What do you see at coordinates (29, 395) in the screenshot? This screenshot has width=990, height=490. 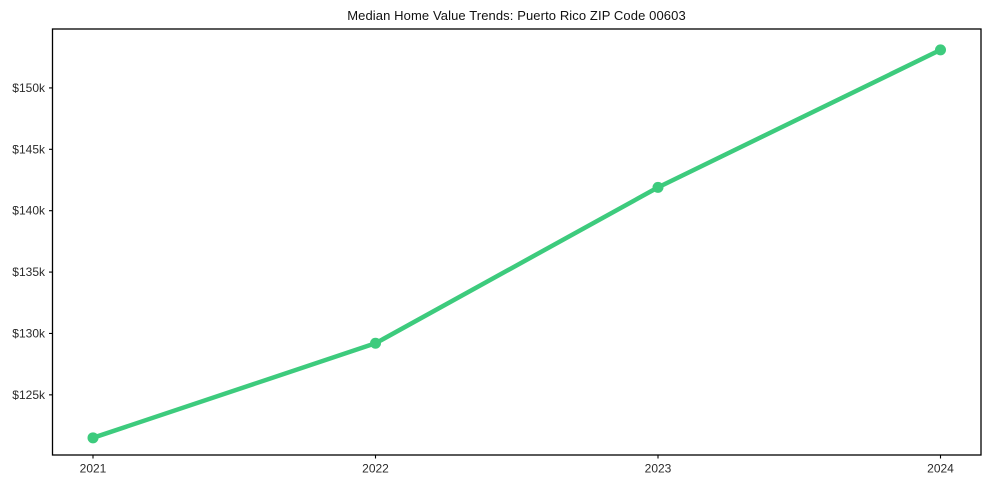 I see `y-tick-label: $125k` at bounding box center [29, 395].